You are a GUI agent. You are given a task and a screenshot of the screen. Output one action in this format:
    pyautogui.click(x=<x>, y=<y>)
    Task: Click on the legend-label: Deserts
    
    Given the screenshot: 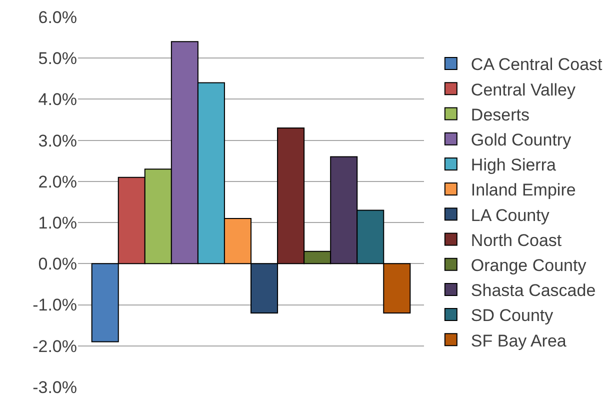 What is the action you would take?
    pyautogui.click(x=500, y=114)
    